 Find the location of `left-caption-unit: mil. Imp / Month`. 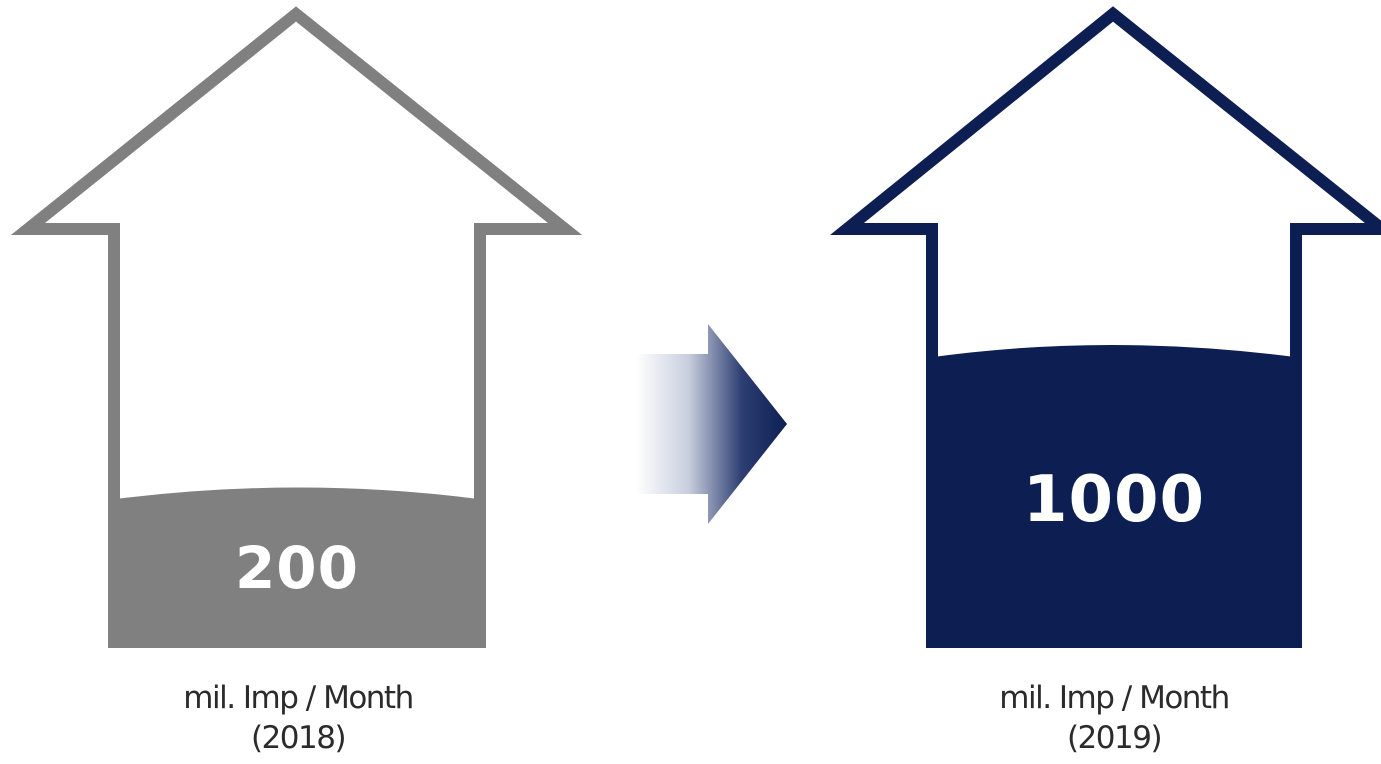

left-caption-unit: mil. Imp / Month is located at coordinates (298, 698).